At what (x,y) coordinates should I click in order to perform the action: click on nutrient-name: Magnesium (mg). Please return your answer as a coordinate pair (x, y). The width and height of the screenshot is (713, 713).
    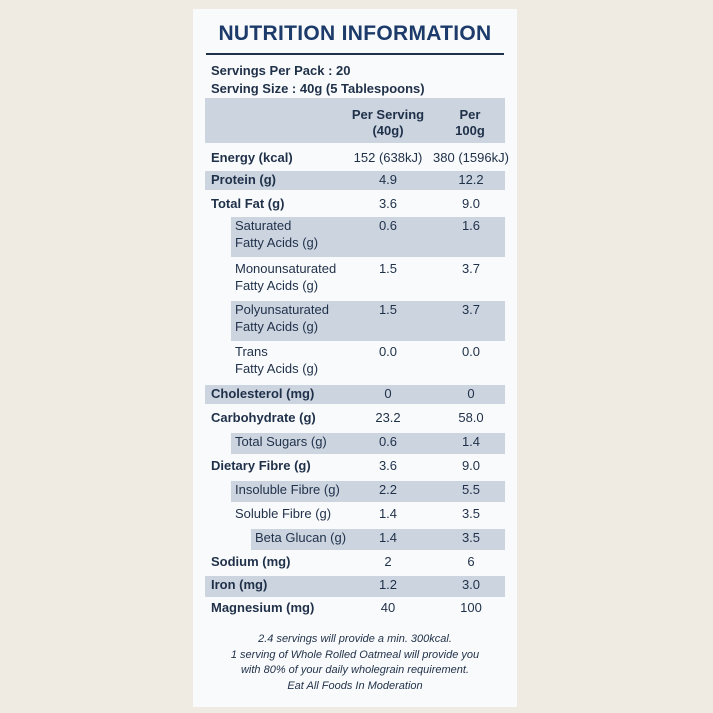
    Looking at the image, I should click on (263, 607).